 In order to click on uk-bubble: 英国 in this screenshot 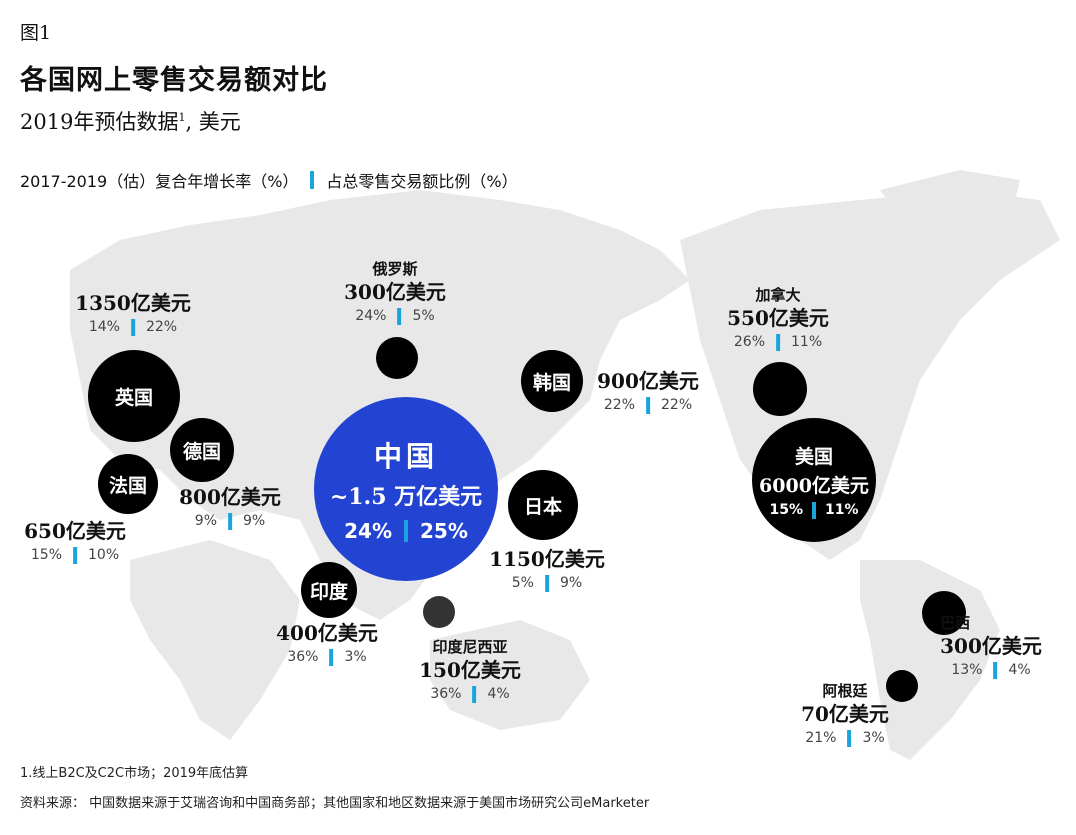, I will do `click(134, 396)`.